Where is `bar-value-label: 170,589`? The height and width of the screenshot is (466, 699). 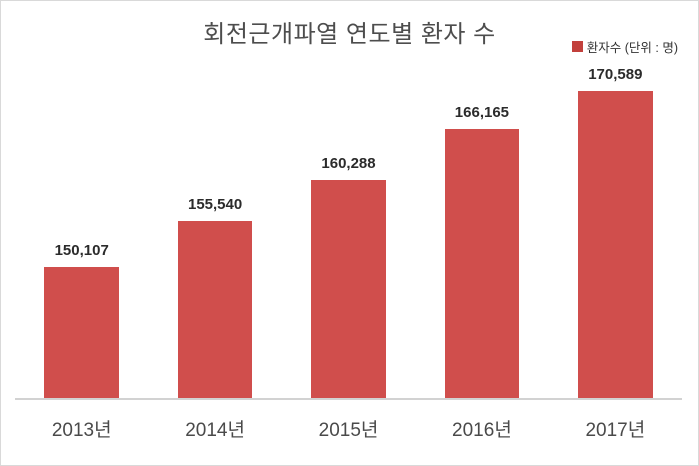
bar-value-label: 170,589 is located at coordinates (615, 74).